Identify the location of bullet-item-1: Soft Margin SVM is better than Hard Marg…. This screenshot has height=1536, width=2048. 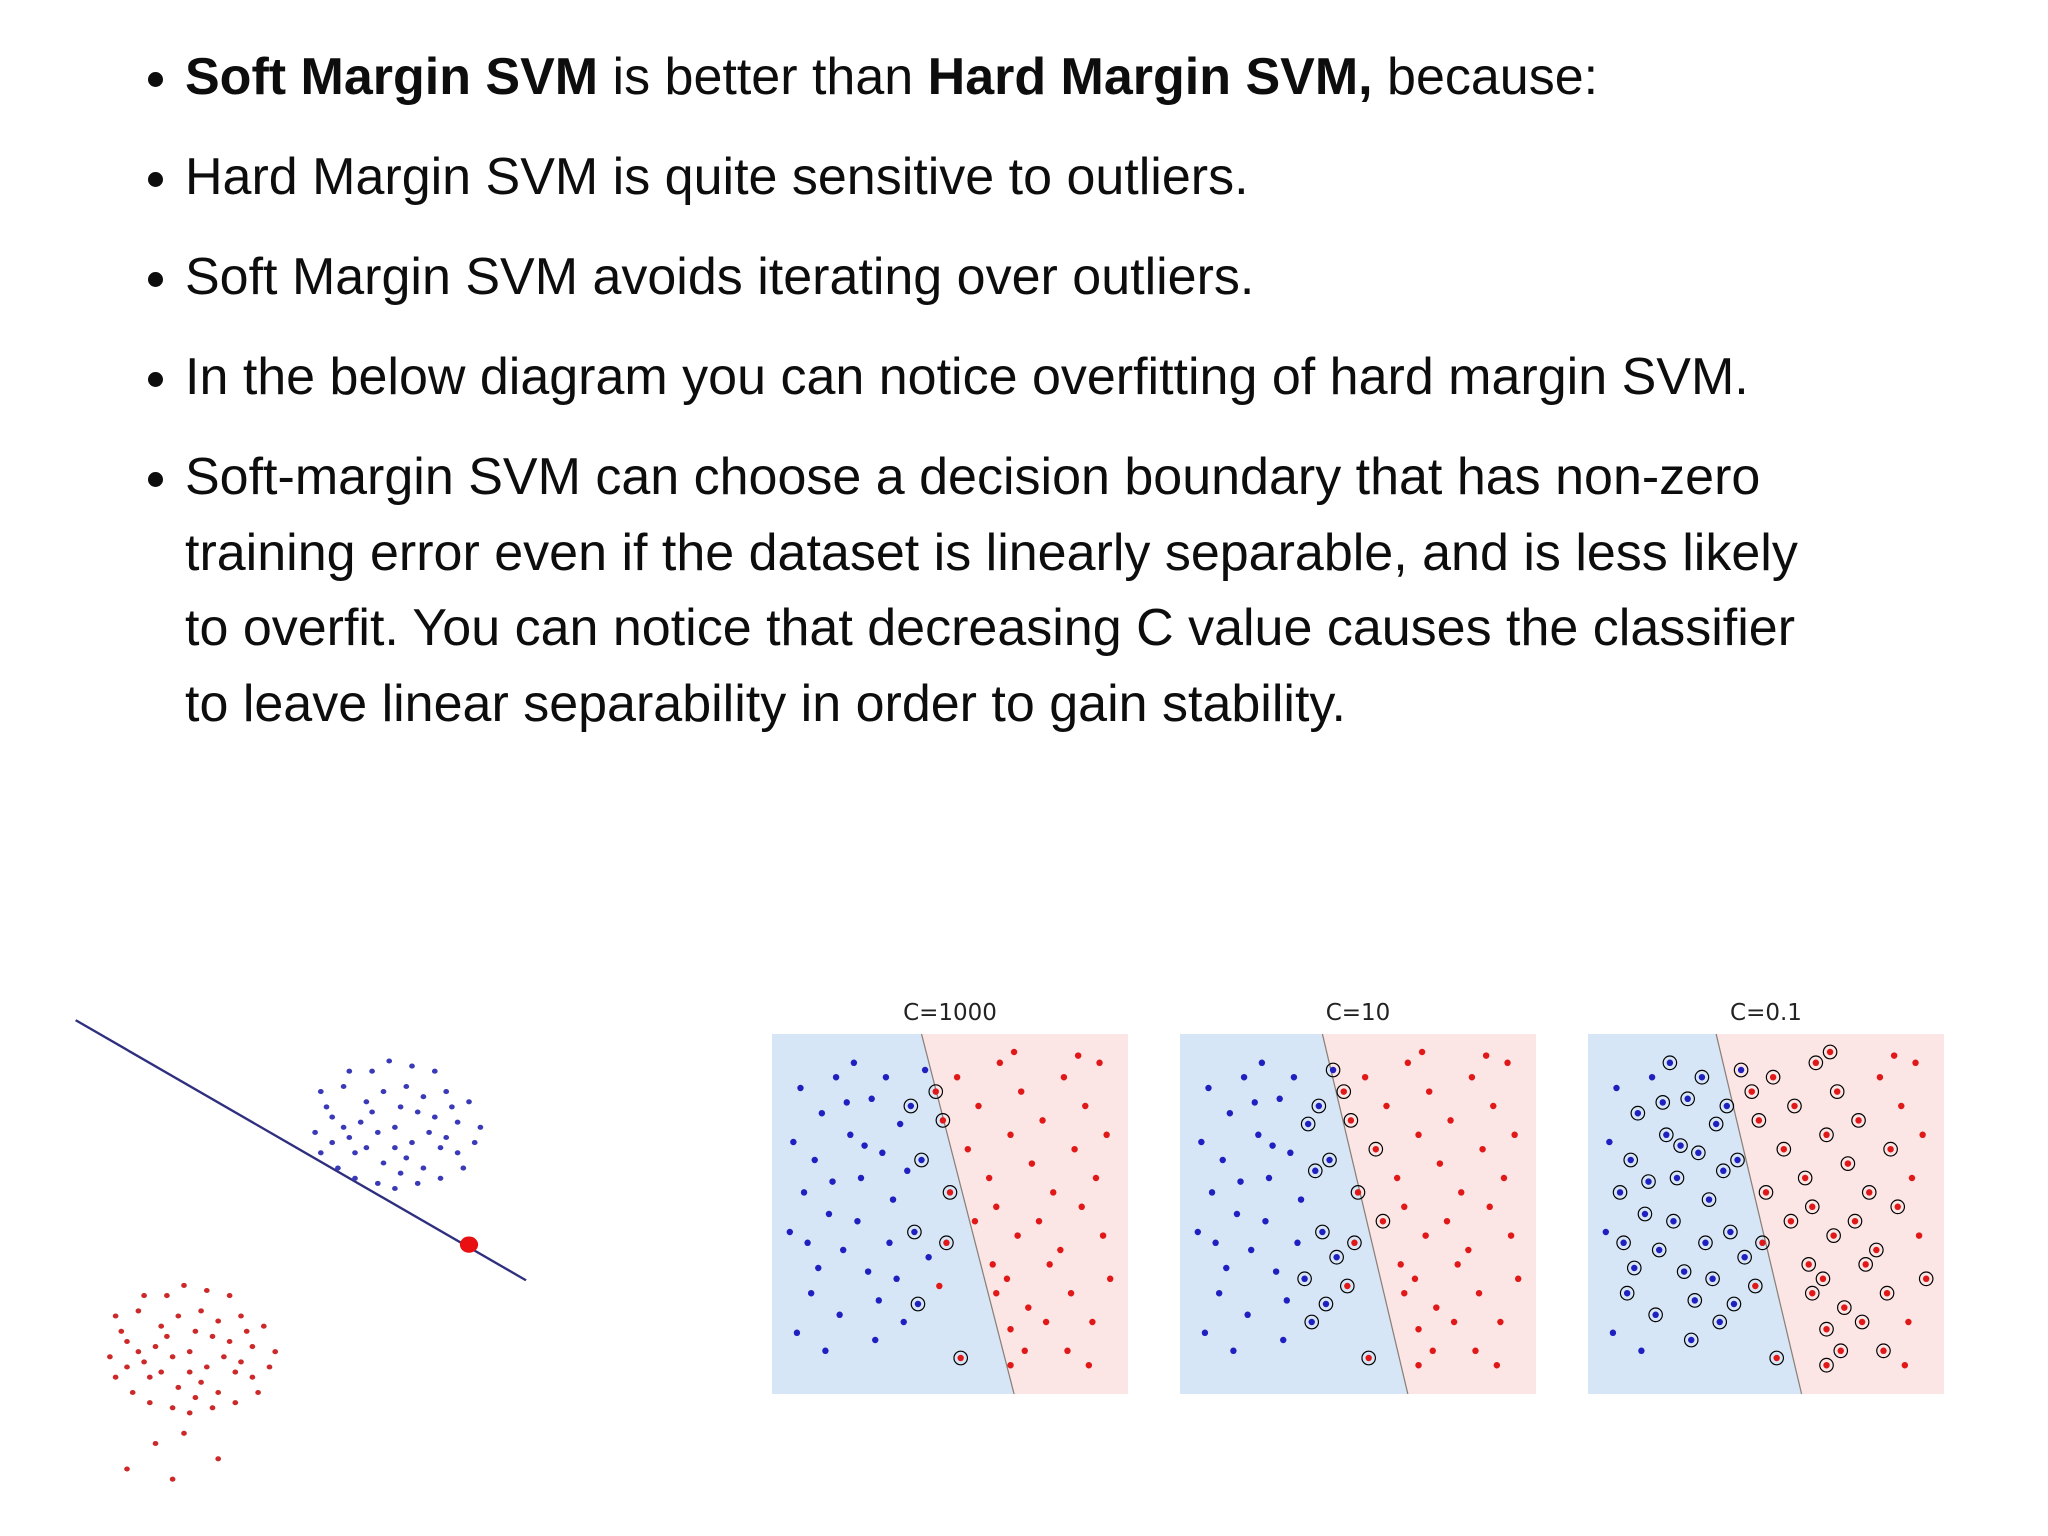
(1005, 78).